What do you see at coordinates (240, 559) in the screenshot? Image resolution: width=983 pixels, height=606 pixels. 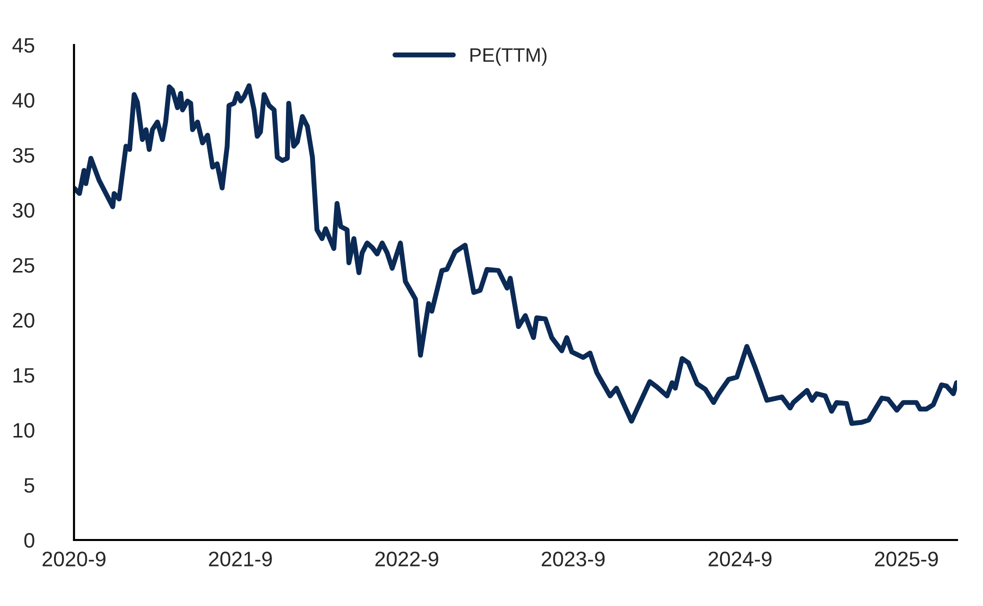 I see `x-tick-label: 2021-9` at bounding box center [240, 559].